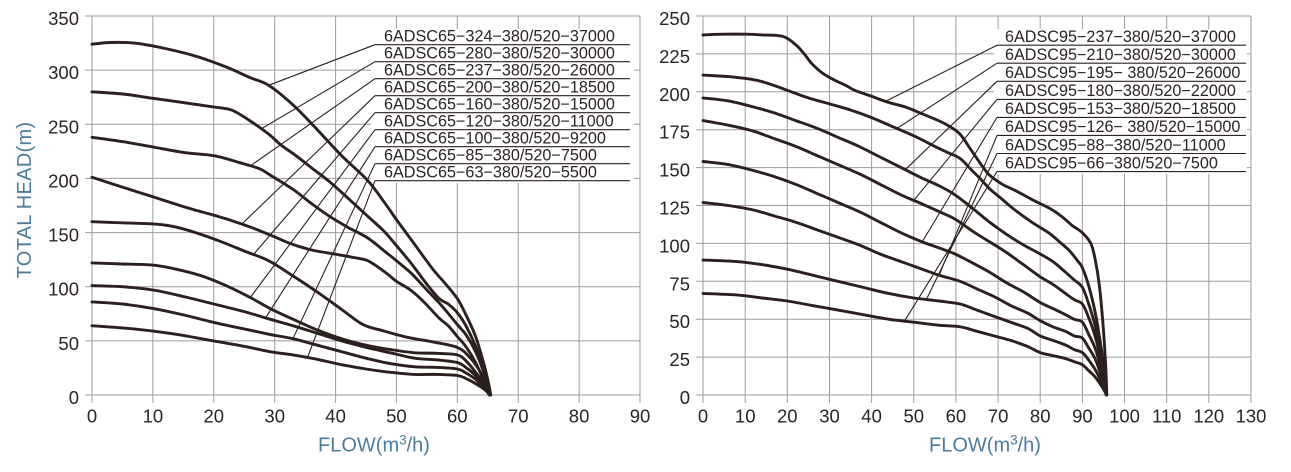 Image resolution: width=1291 pixels, height=472 pixels. I want to click on svg-text: 6ADSC95−237−380/520−37000, so click(1120, 37).